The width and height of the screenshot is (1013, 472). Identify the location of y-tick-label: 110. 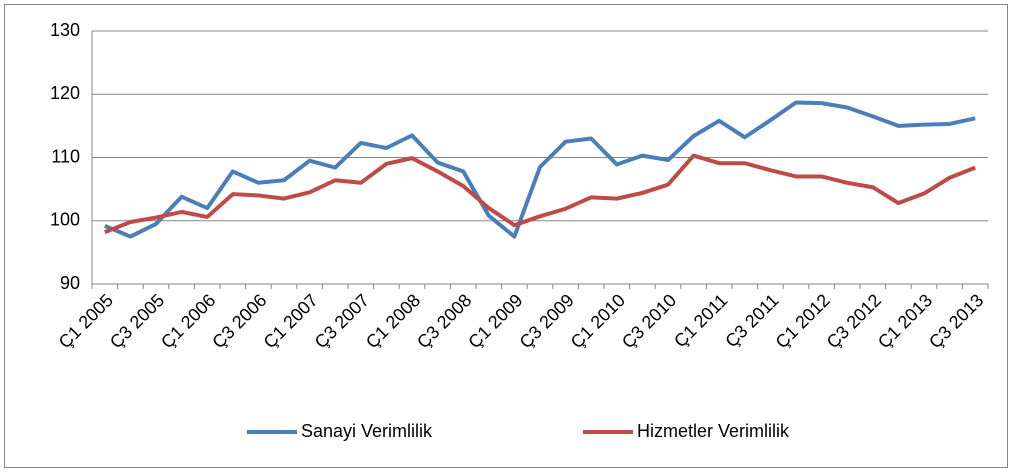
(65, 156).